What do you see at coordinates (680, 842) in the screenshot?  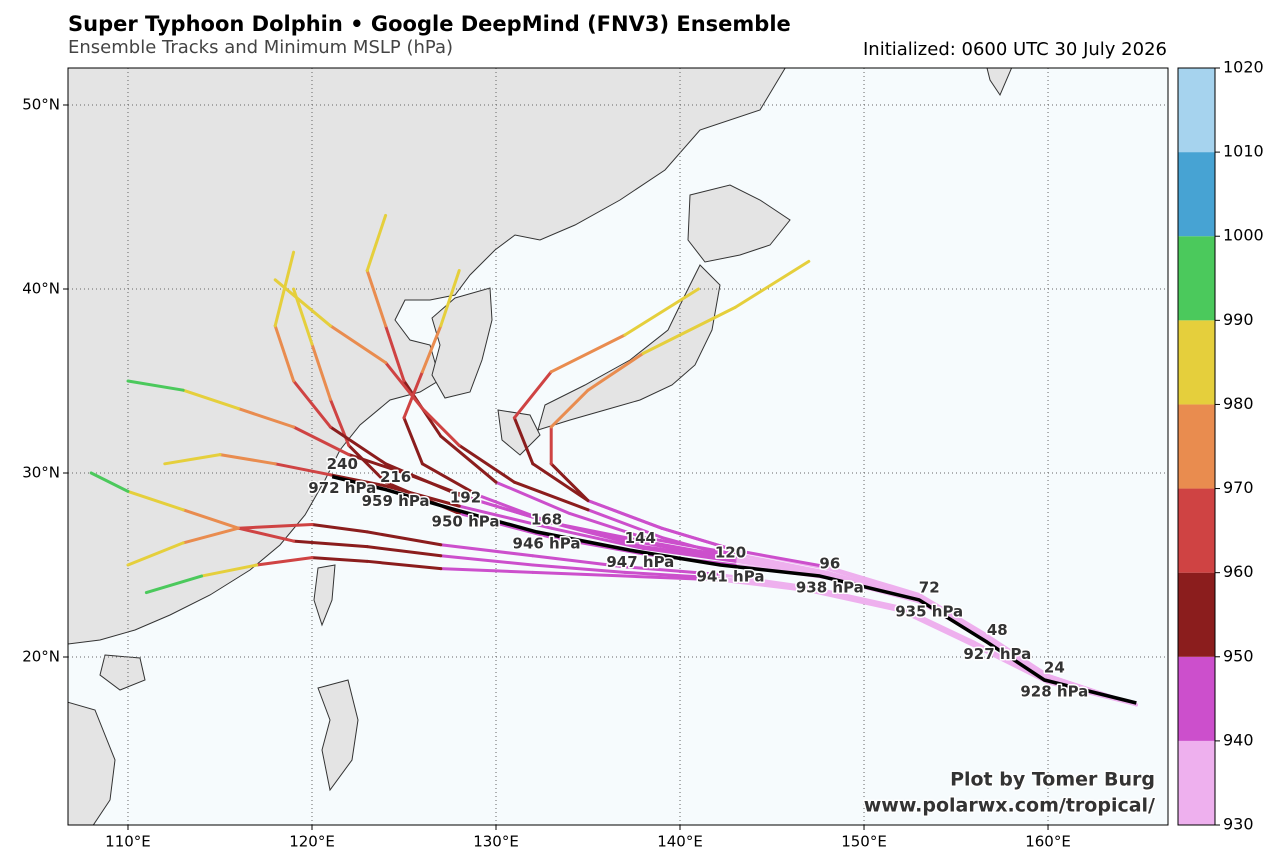 I see `x-tick-label: 140°E` at bounding box center [680, 842].